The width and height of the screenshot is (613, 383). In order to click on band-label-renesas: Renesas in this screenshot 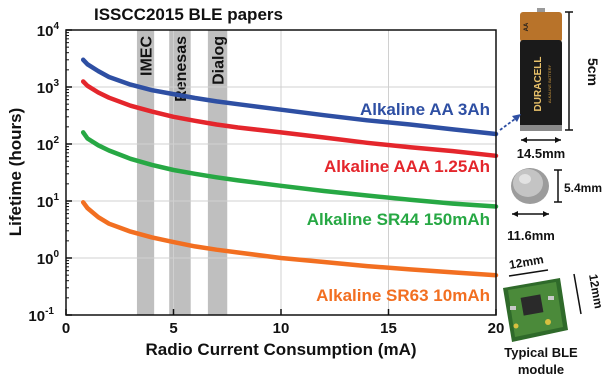, I will do `click(181, 69)`.